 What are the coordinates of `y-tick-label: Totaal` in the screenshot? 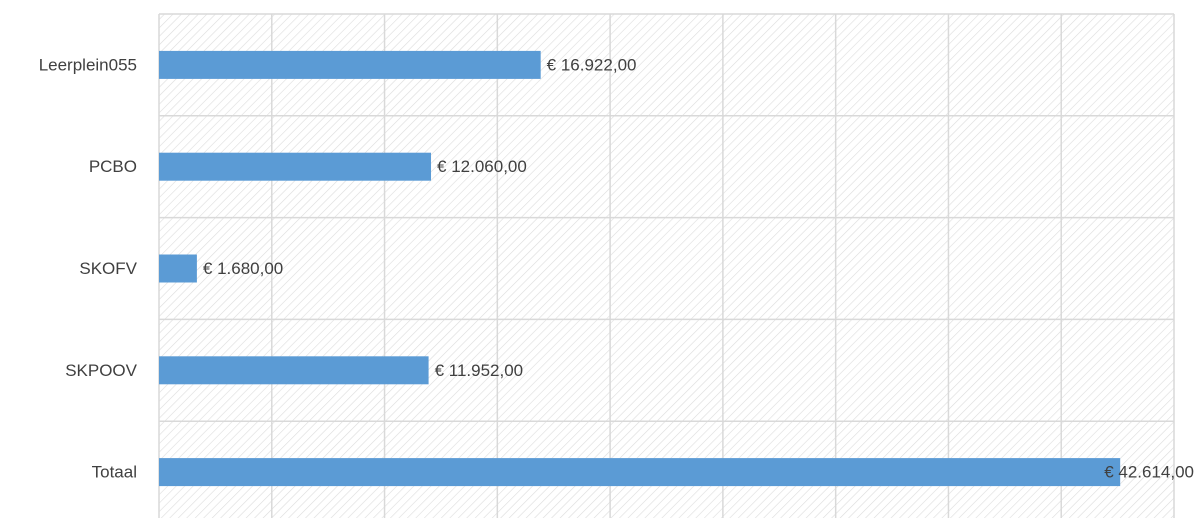 It's located at (114, 472).